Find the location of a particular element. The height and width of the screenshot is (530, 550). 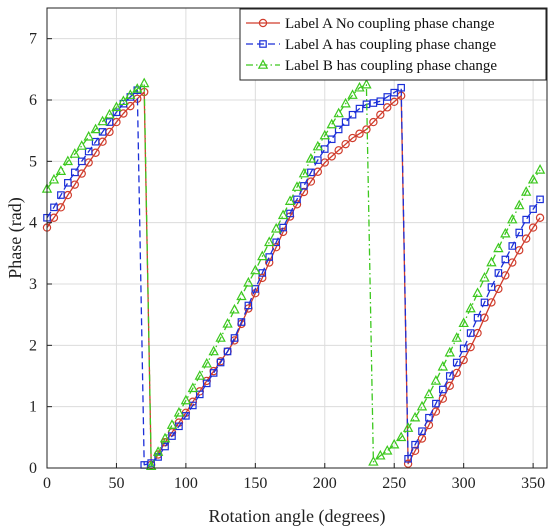

x-axis-label: Rotation angle (degrees) is located at coordinates (297, 516).